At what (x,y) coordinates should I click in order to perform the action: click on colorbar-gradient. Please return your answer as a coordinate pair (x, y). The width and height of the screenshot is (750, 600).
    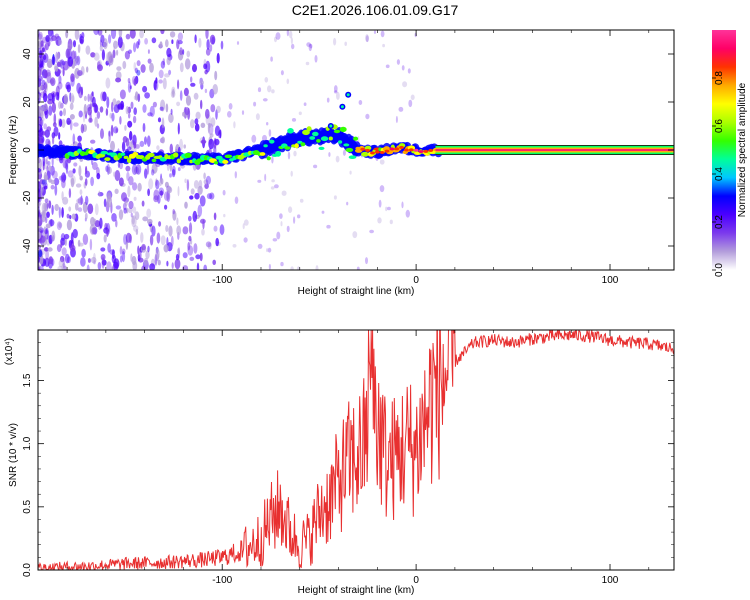
    Looking at the image, I should click on (724, 150).